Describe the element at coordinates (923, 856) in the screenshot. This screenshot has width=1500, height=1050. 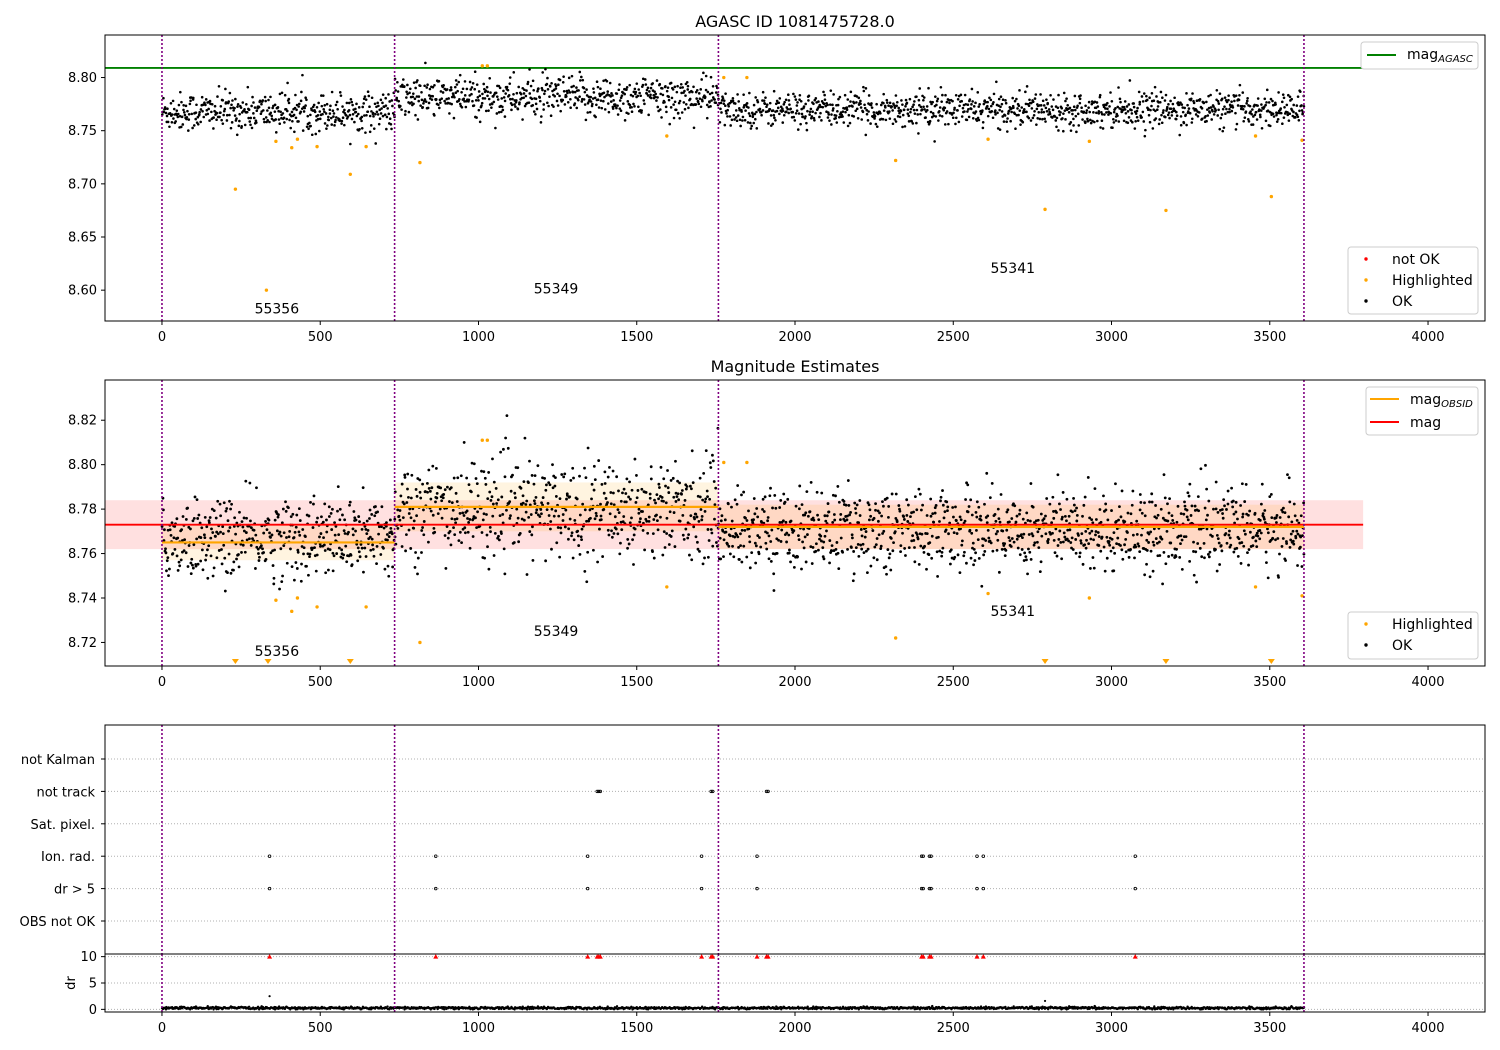
I see `flag-point` at that location.